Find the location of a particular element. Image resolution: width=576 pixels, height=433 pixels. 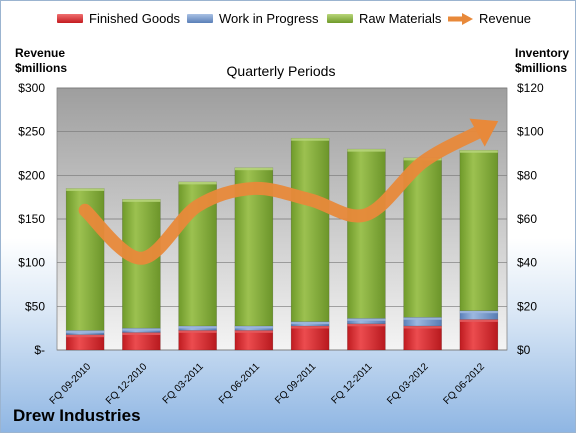

x-tick-label: FQ 03-2011 is located at coordinates (183, 383).